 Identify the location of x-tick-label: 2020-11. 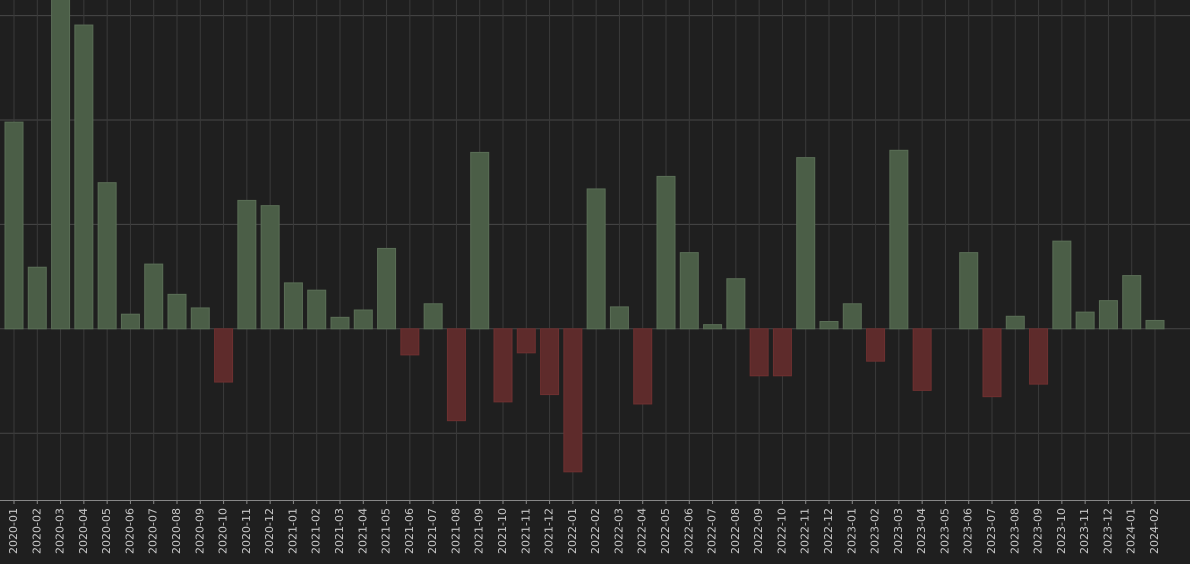
(246, 531).